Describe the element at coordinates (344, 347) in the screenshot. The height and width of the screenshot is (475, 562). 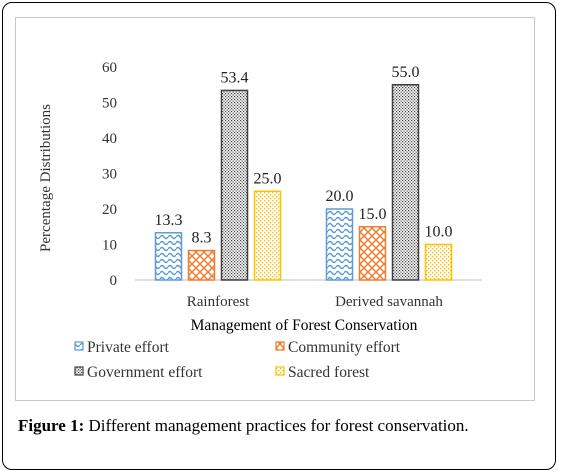
I see `legend-label: Community effort` at that location.